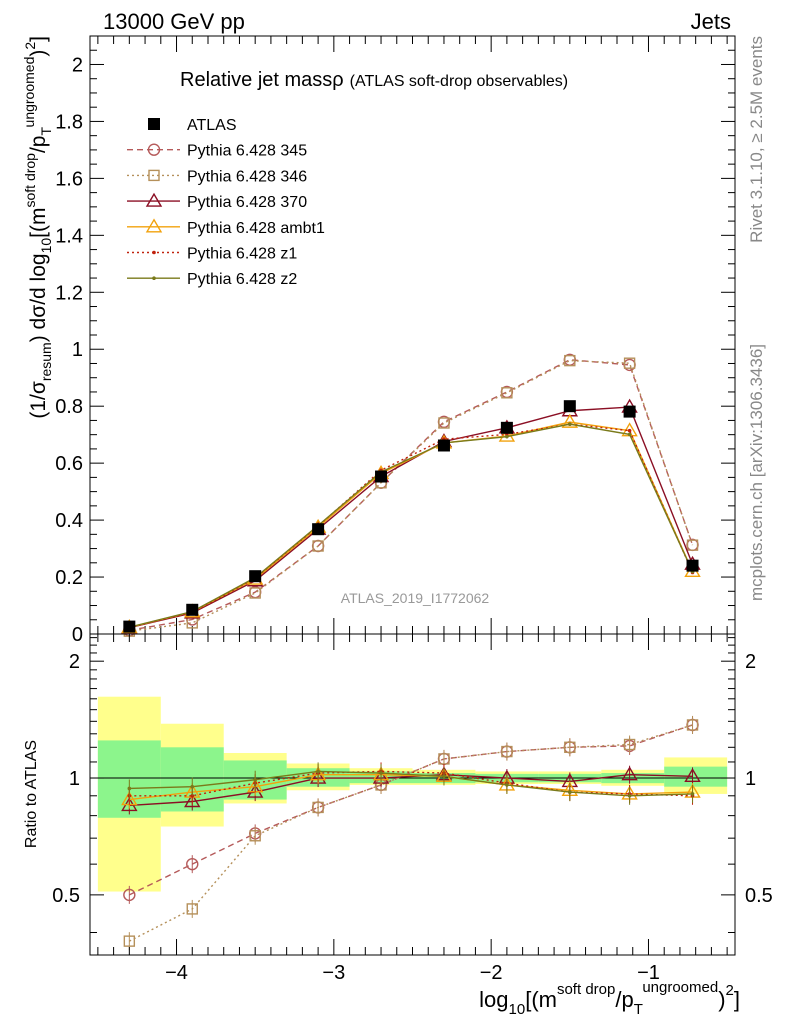 This screenshot has width=786, height=1024. I want to click on x-tick-label: −3, so click(333, 973).